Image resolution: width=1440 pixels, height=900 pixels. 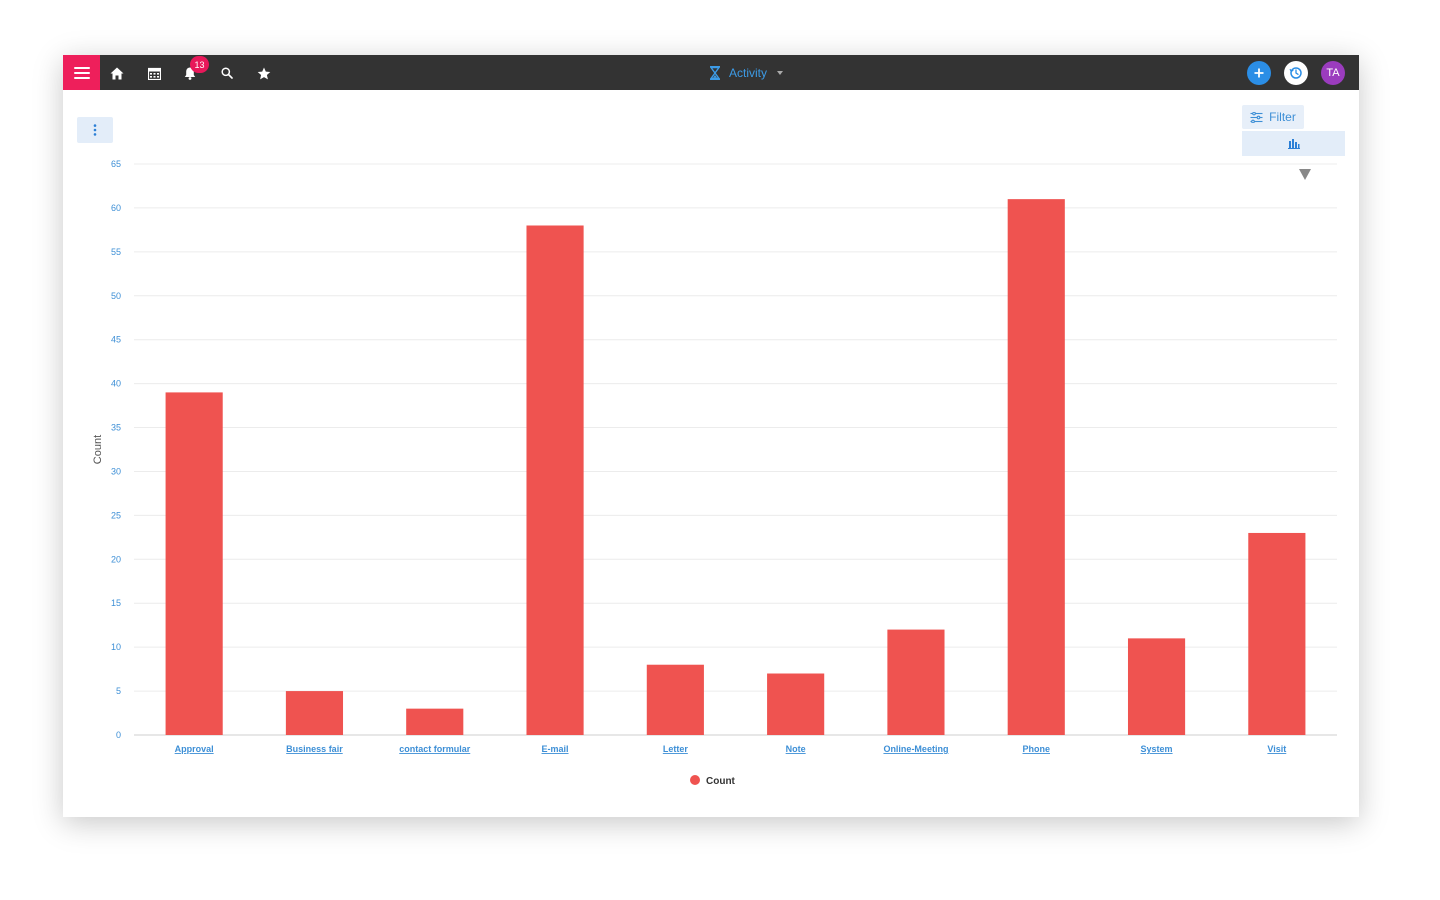 What do you see at coordinates (116, 603) in the screenshot?
I see `y-tick-label: 15` at bounding box center [116, 603].